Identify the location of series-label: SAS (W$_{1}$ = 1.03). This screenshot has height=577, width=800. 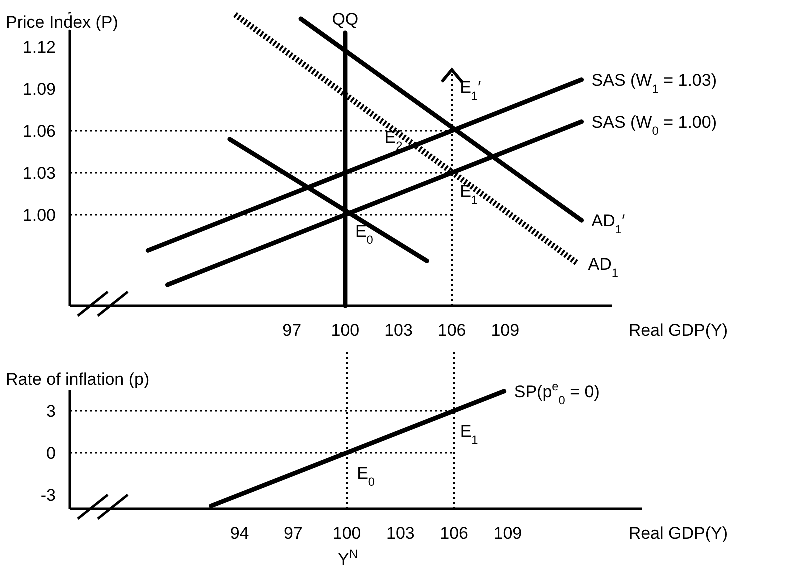
(654, 83).